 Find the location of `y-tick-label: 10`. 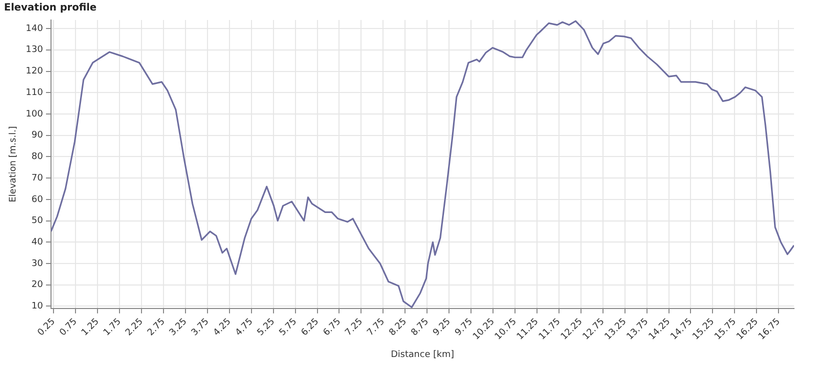

y-tick-label: 10 is located at coordinates (38, 307).